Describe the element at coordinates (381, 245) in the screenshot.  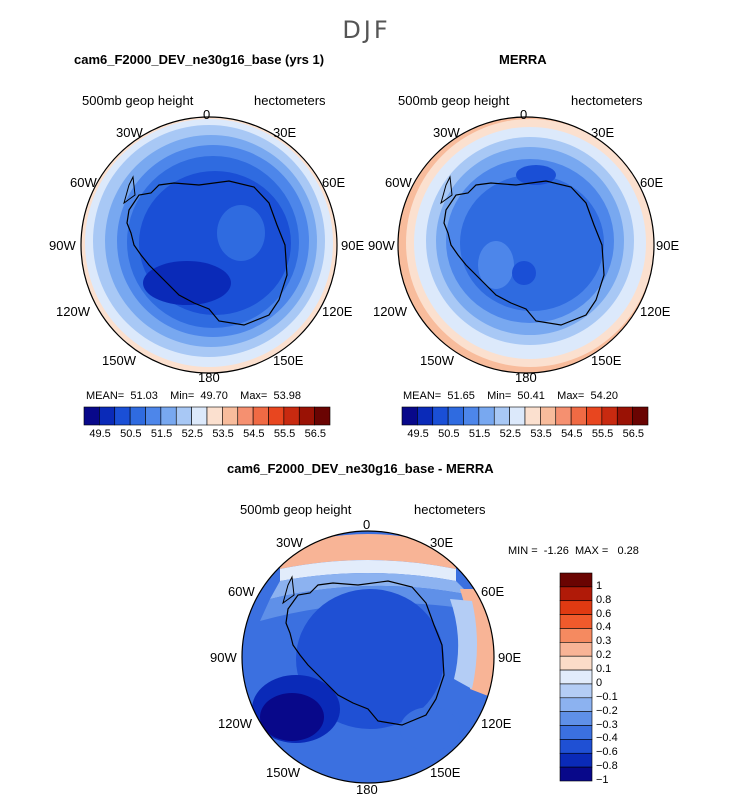
I see `panel2-lon-90w: 90W` at that location.